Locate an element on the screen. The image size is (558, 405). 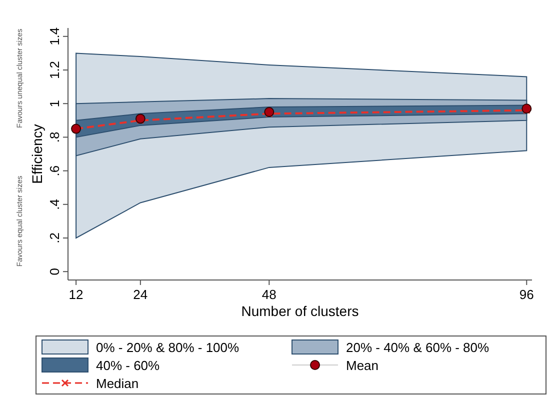
y-tick-label: .4 is located at coordinates (54, 204).